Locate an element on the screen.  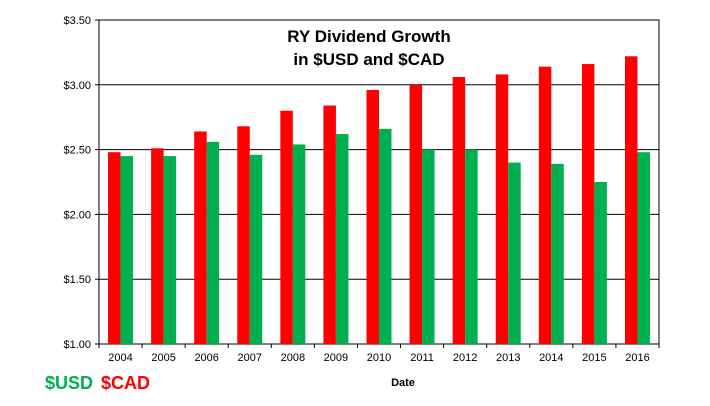
x-axis-title: Date is located at coordinates (403, 383).